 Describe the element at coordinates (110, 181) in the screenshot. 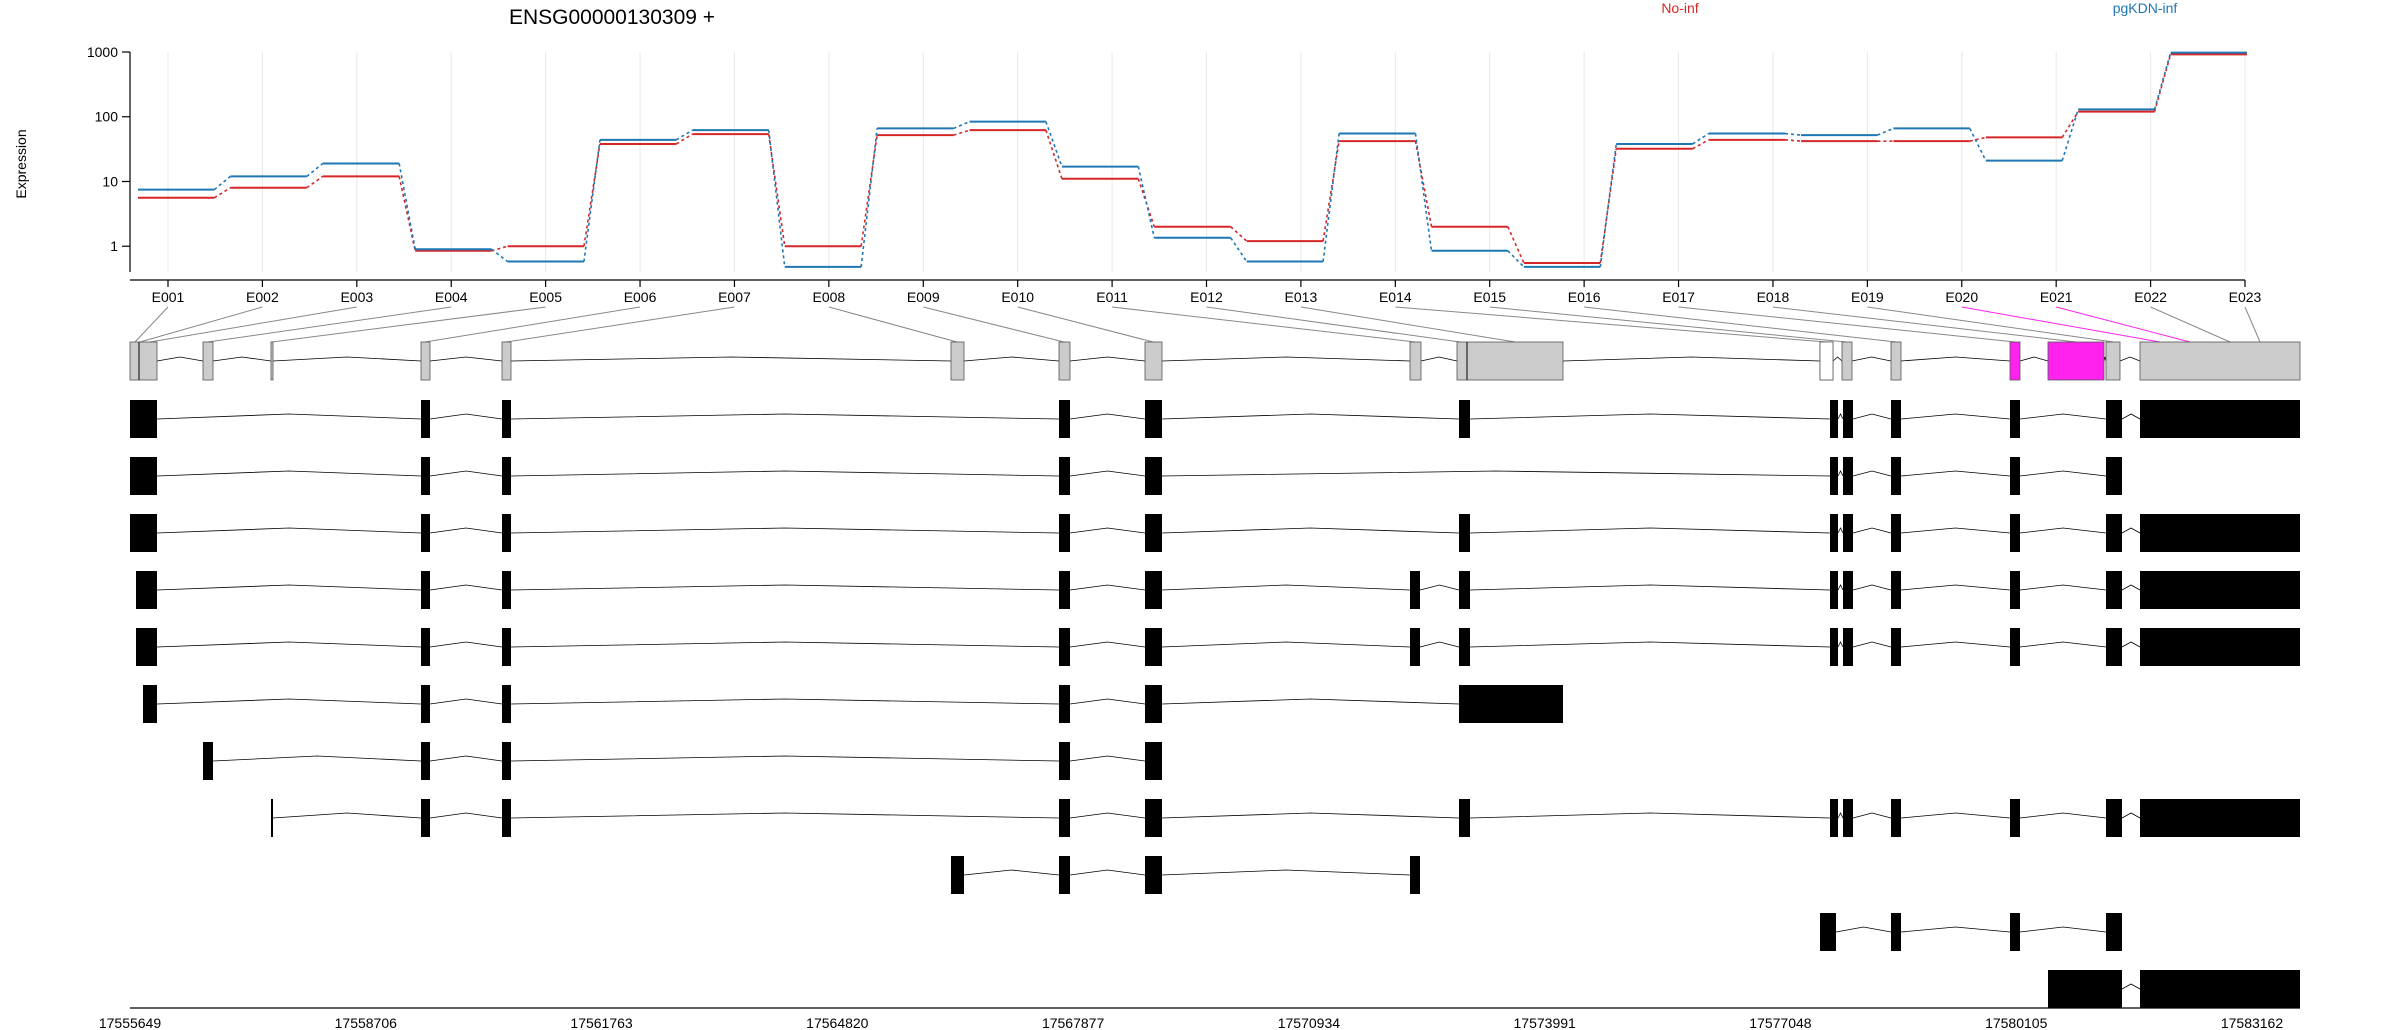

I see `y-tick-label: 10` at that location.